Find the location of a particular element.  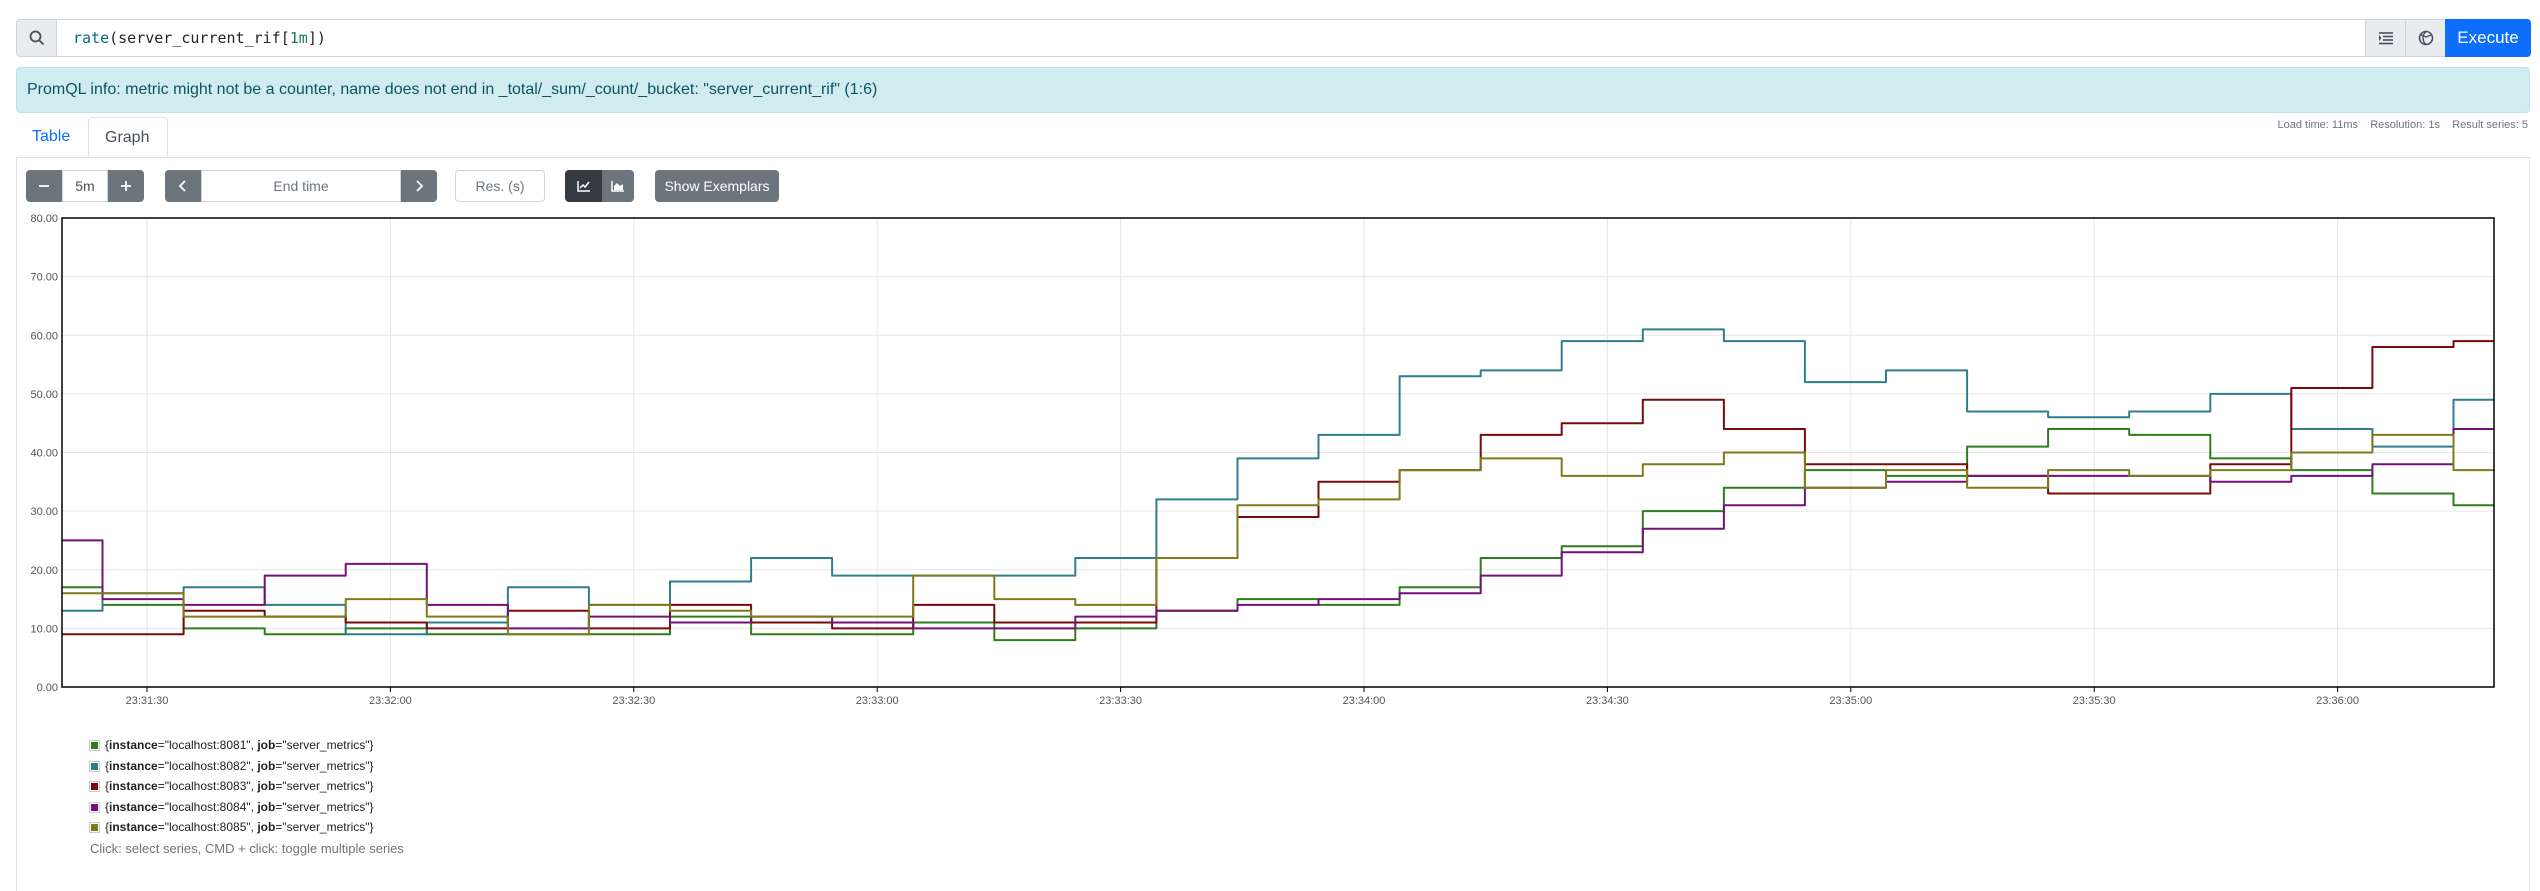

query-input: rate(server_current_rif[1m]) is located at coordinates (199, 38).